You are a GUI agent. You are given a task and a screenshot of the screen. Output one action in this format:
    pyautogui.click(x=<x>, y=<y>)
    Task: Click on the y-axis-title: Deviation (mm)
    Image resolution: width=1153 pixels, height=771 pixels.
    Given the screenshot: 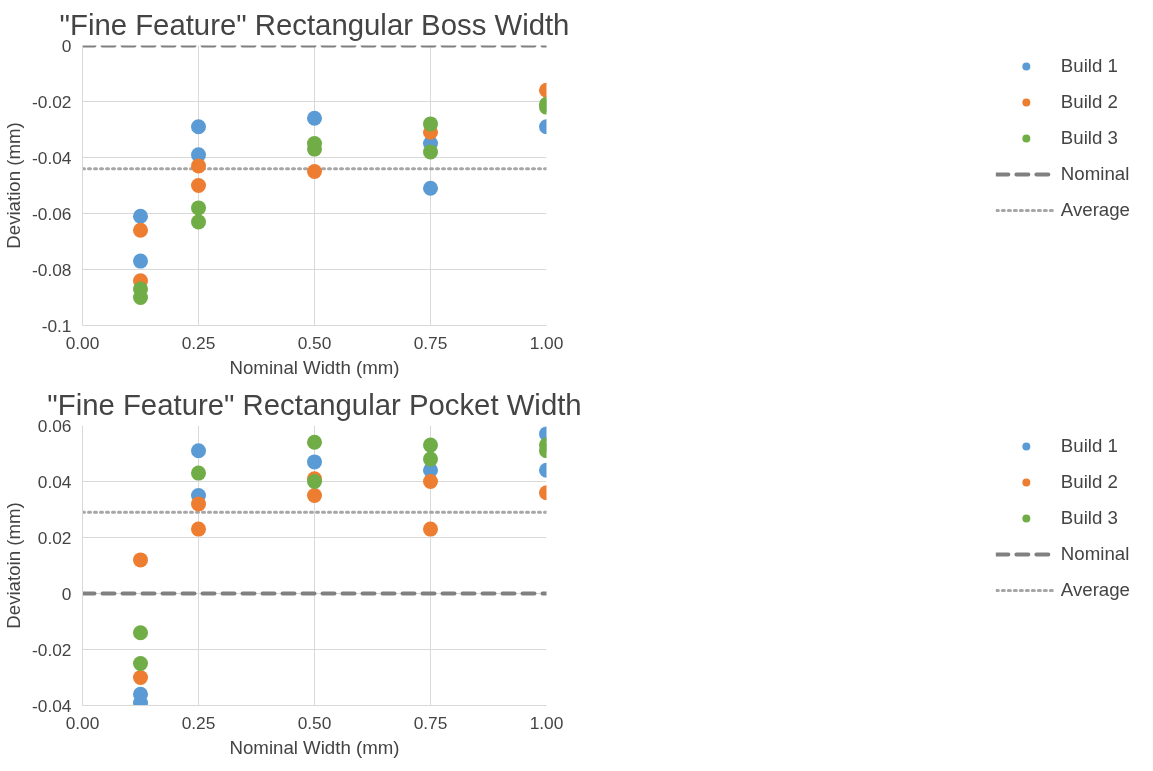 What is the action you would take?
    pyautogui.click(x=13, y=185)
    